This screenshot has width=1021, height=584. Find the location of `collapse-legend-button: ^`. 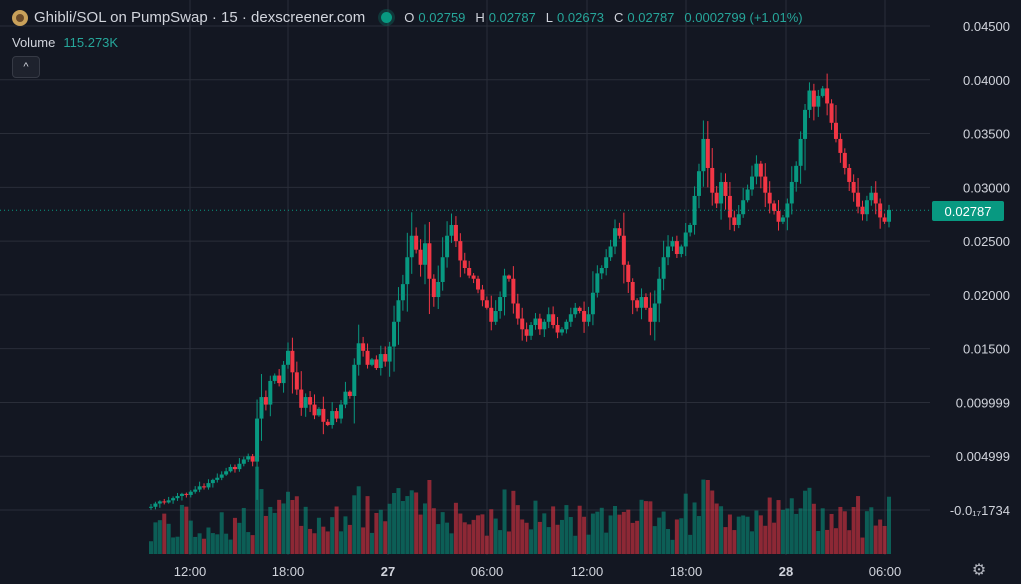

collapse-legend-button: ^ is located at coordinates (26, 67).